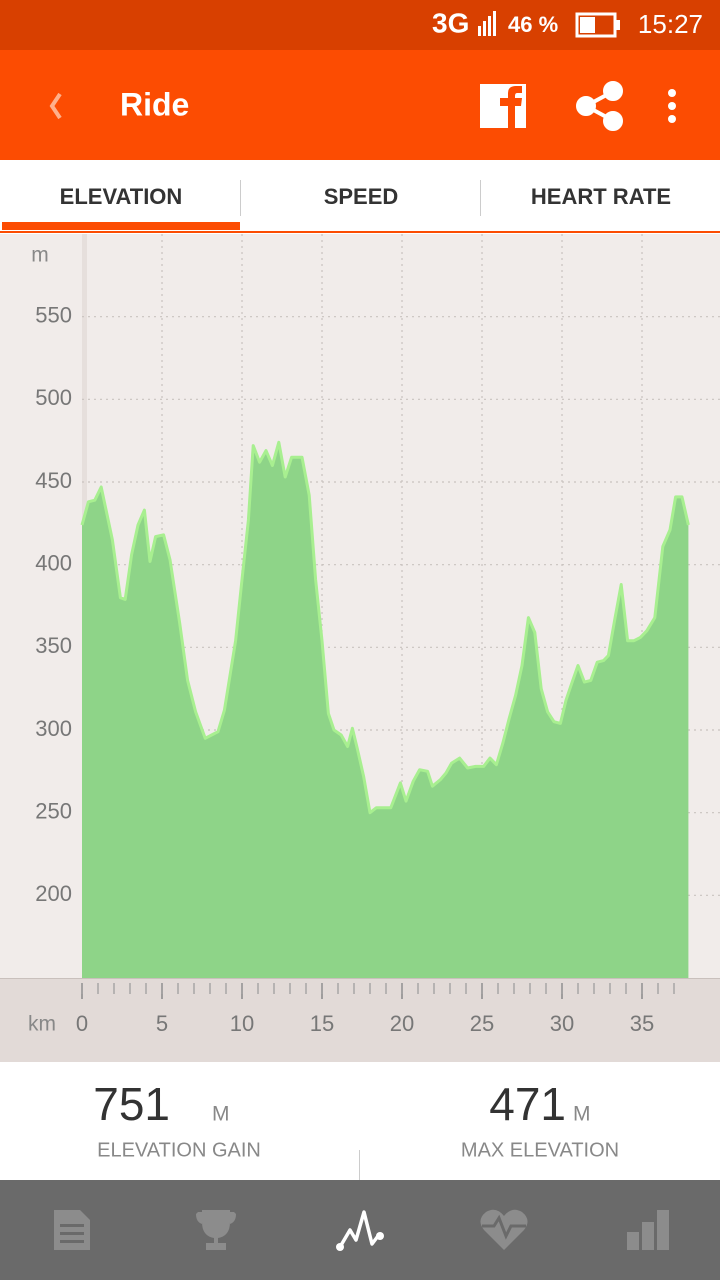 This screenshot has height=1280, width=720. I want to click on x-tick-label: 10, so click(242, 1023).